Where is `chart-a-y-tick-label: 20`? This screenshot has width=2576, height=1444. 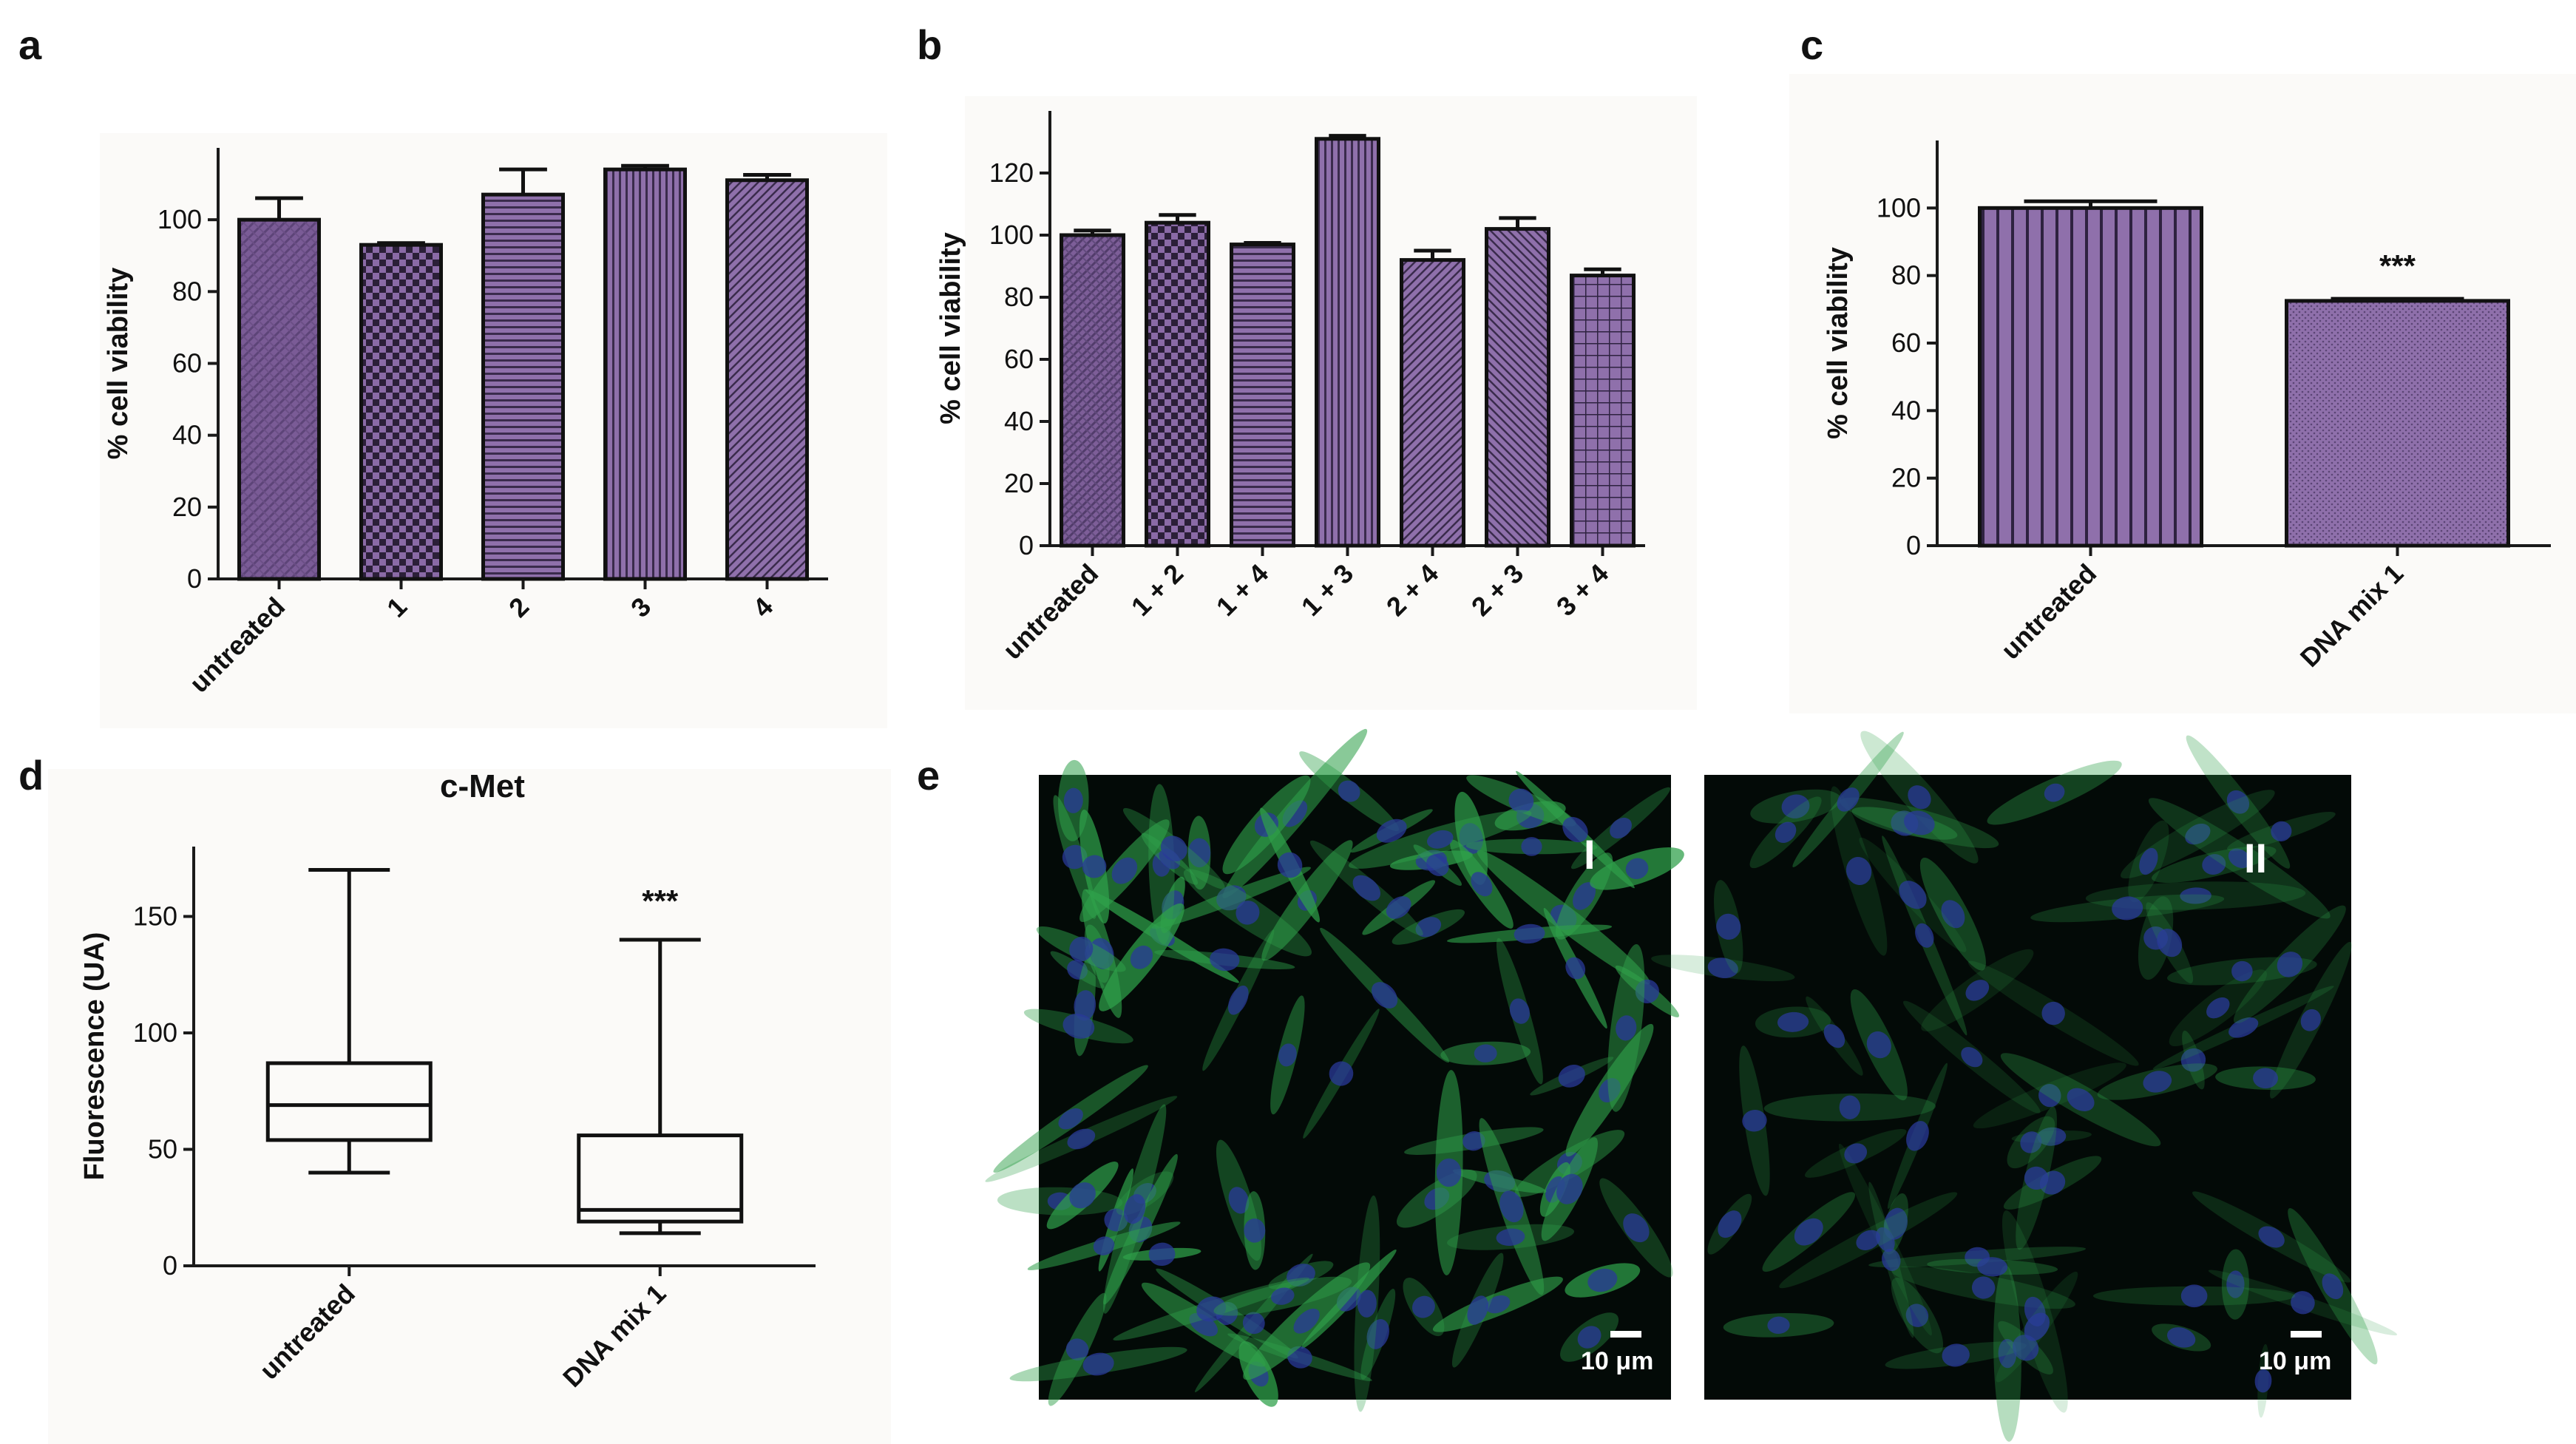 chart-a-y-tick-label: 20 is located at coordinates (187, 507).